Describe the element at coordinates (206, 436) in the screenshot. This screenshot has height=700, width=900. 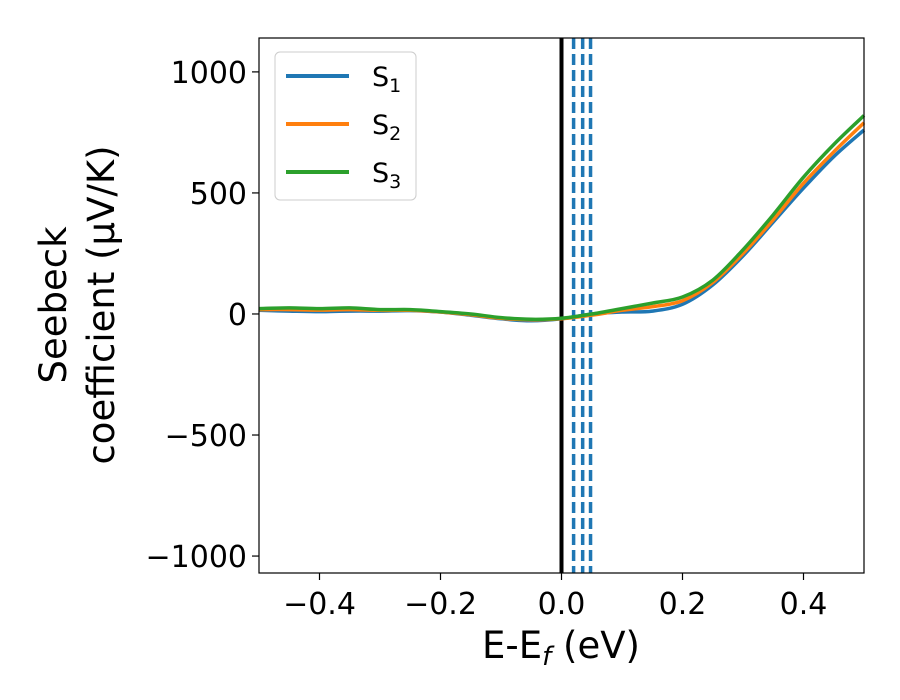
I see `y-tick-label: −500` at that location.